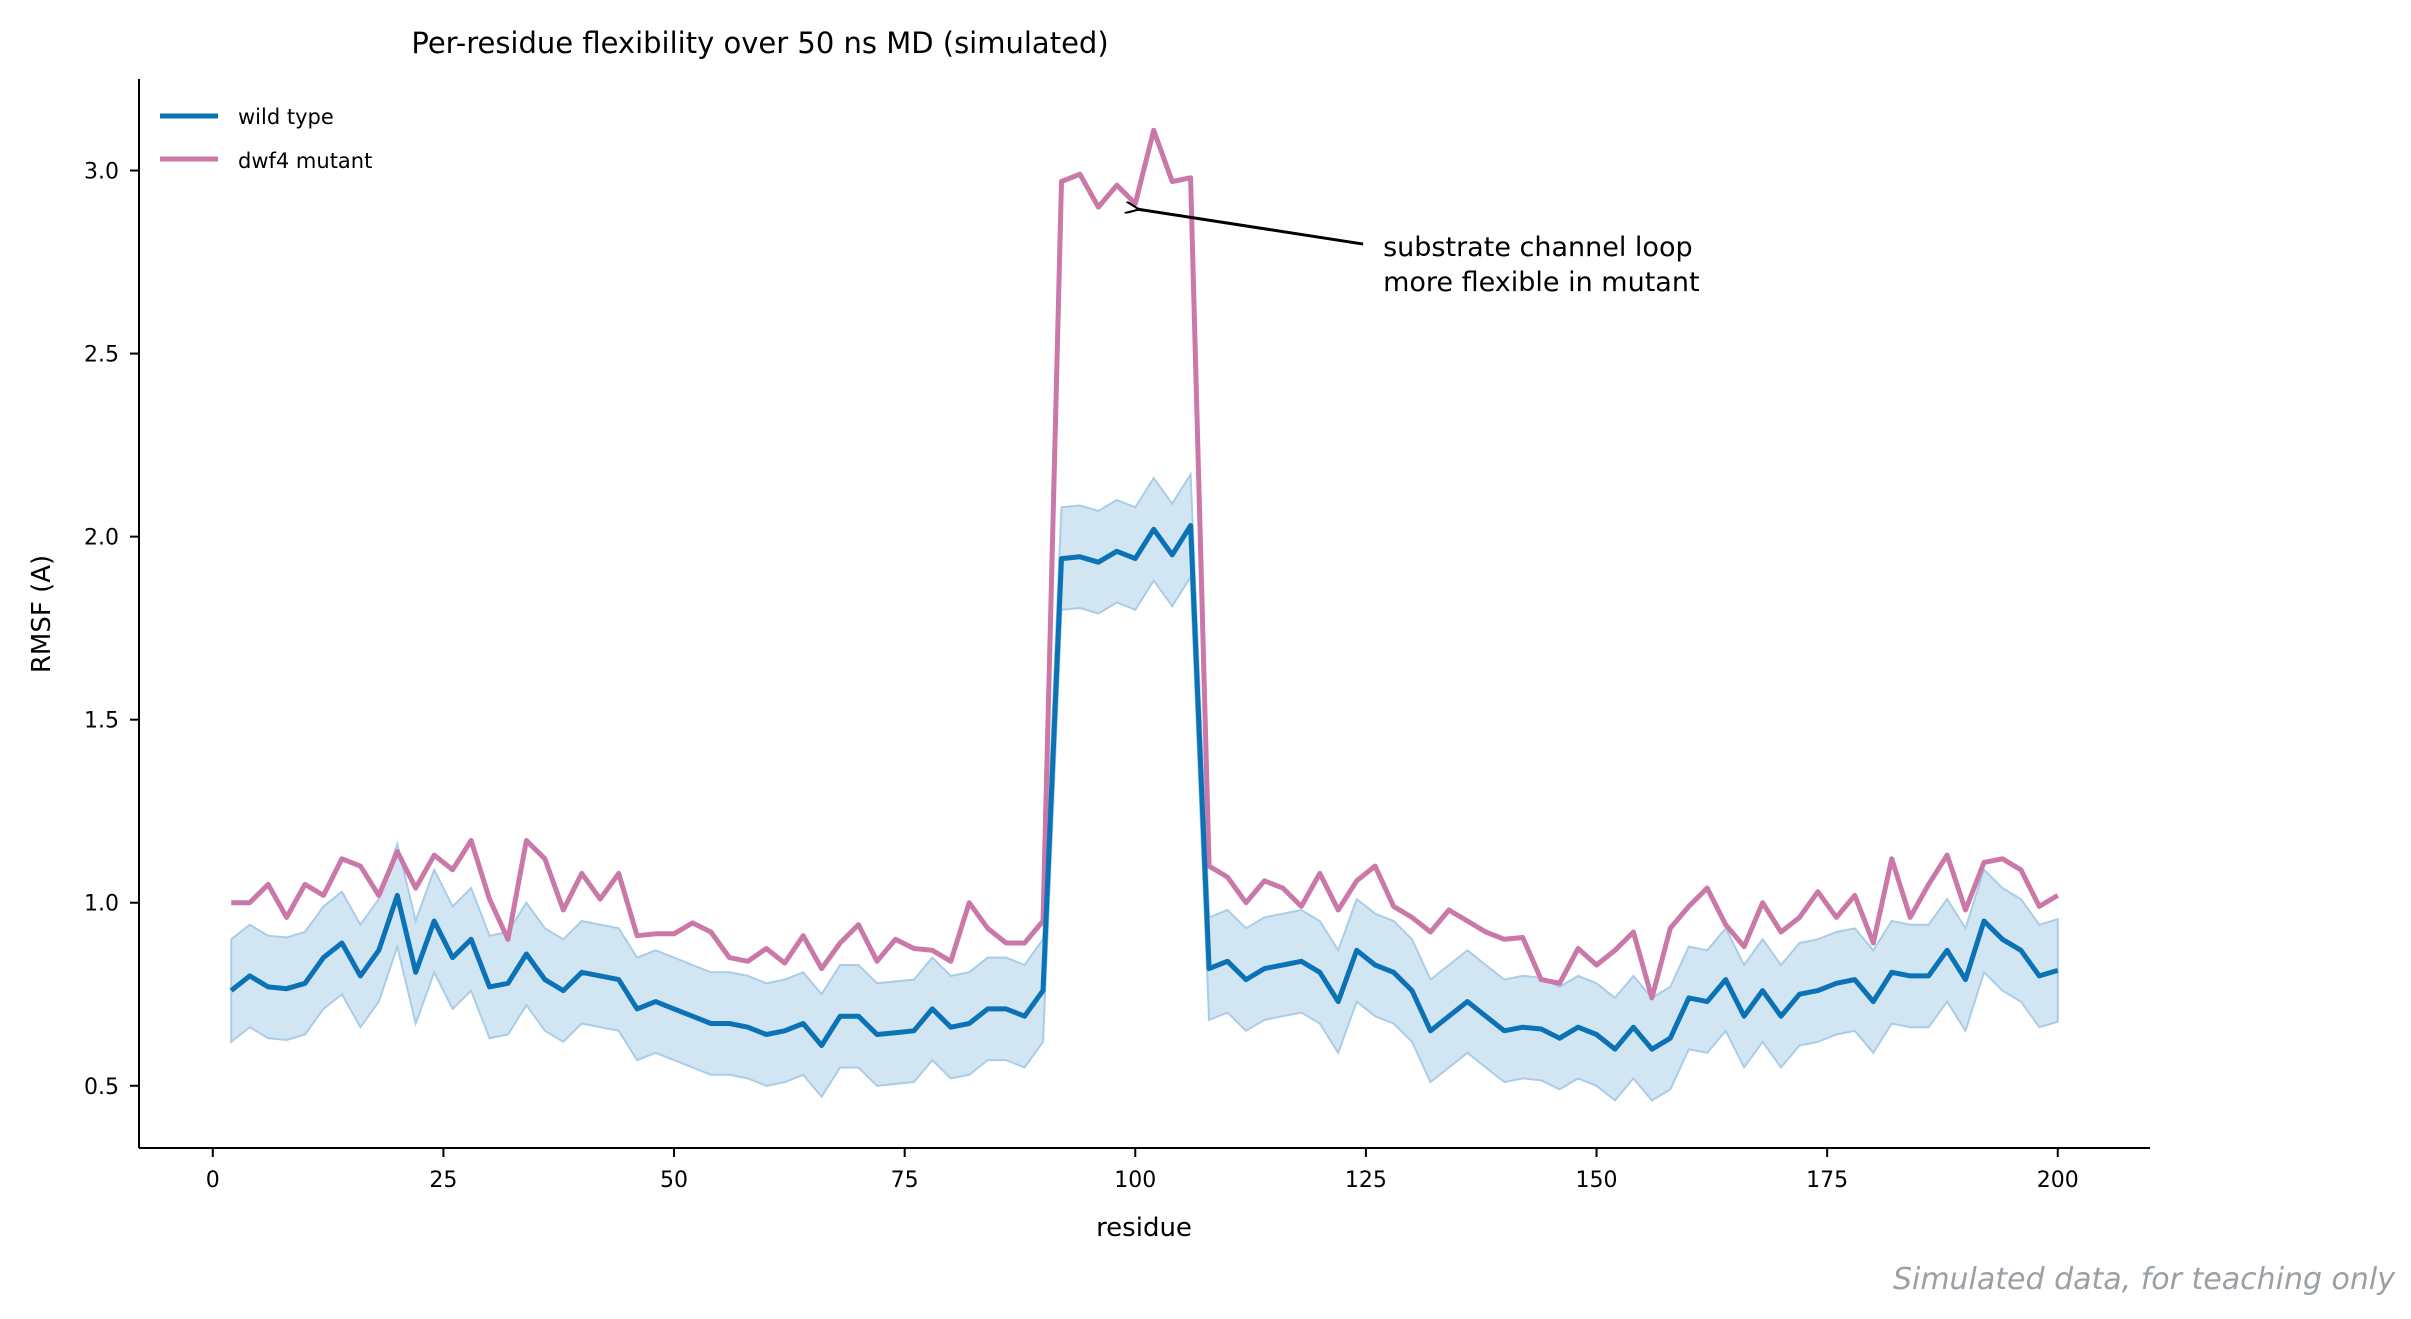 The width and height of the screenshot is (2411, 1319). Describe the element at coordinates (1366, 1180) in the screenshot. I see `x-tick-label: 125` at that location.